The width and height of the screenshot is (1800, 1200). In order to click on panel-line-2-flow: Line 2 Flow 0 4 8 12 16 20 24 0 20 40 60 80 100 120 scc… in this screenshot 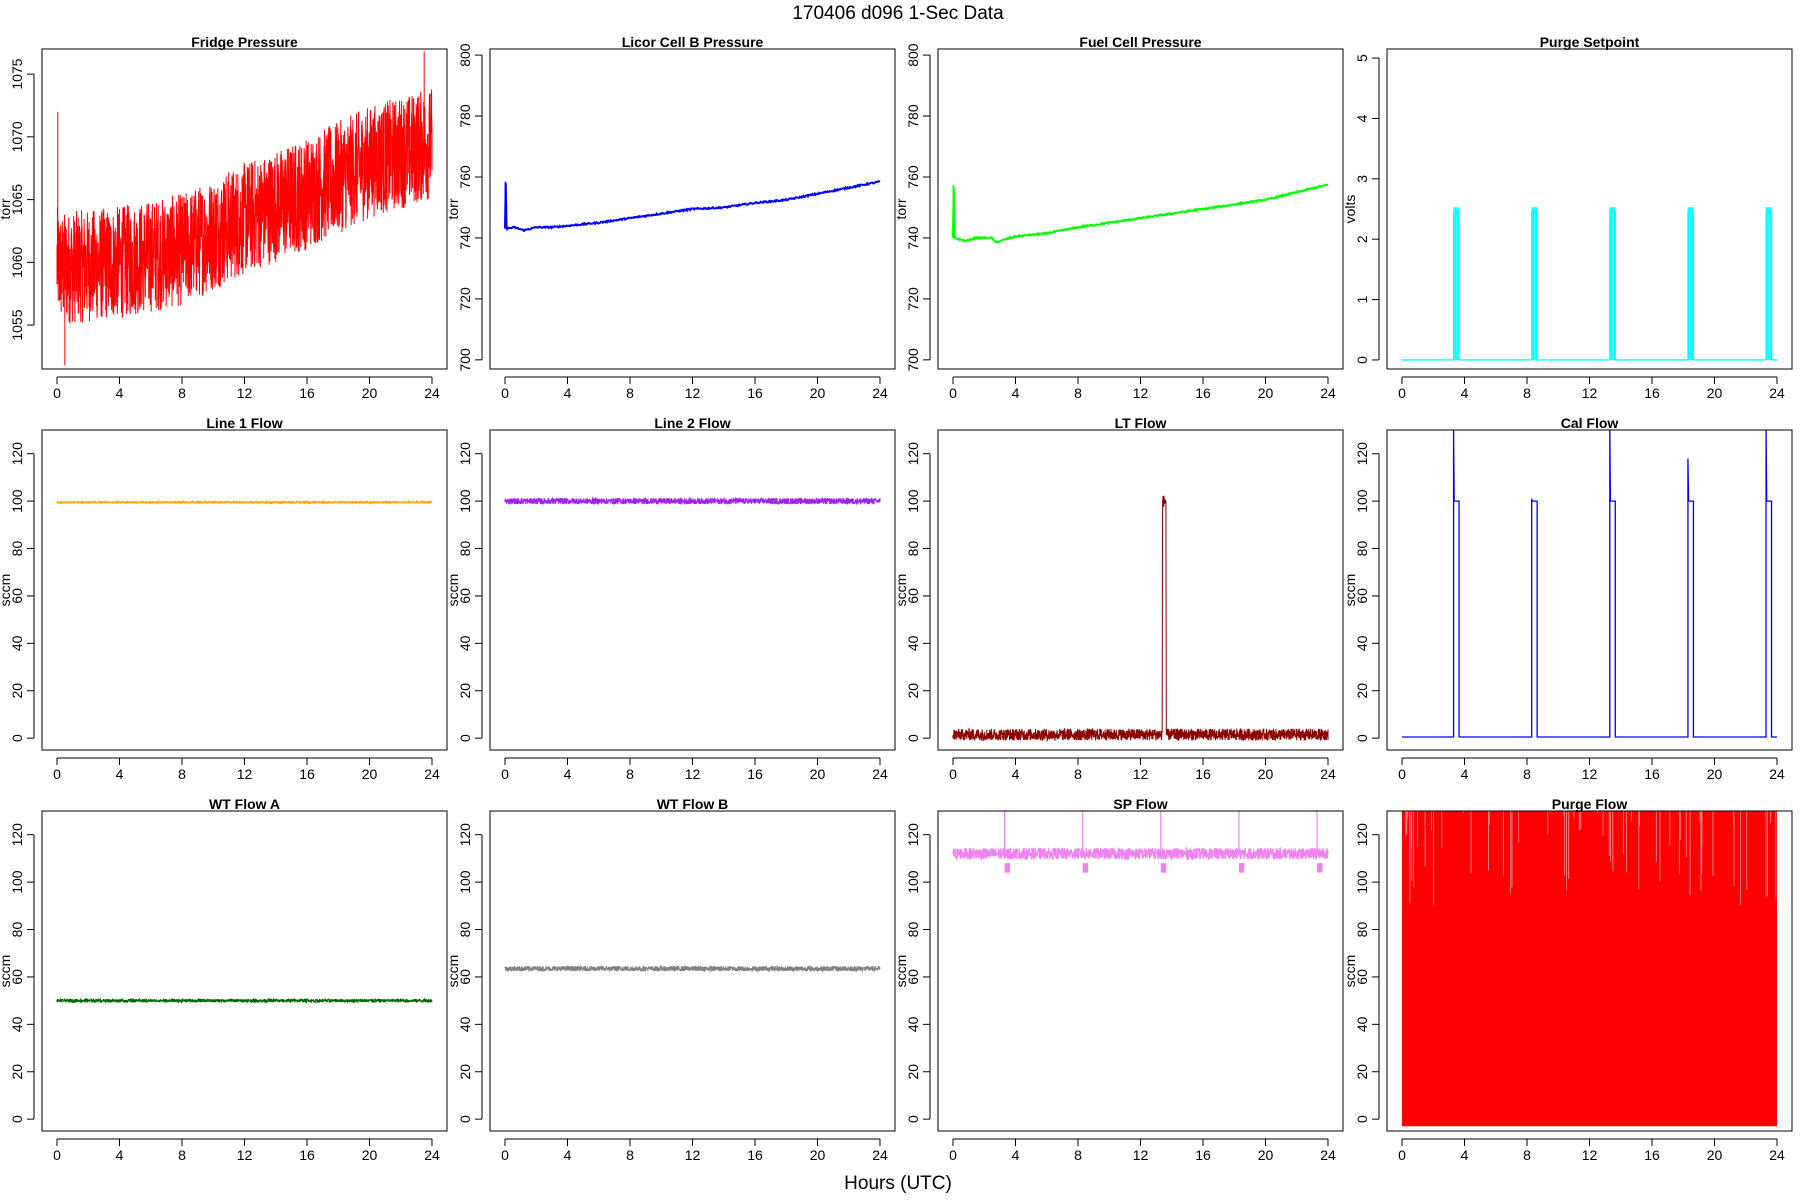, I will do `click(670, 598)`.